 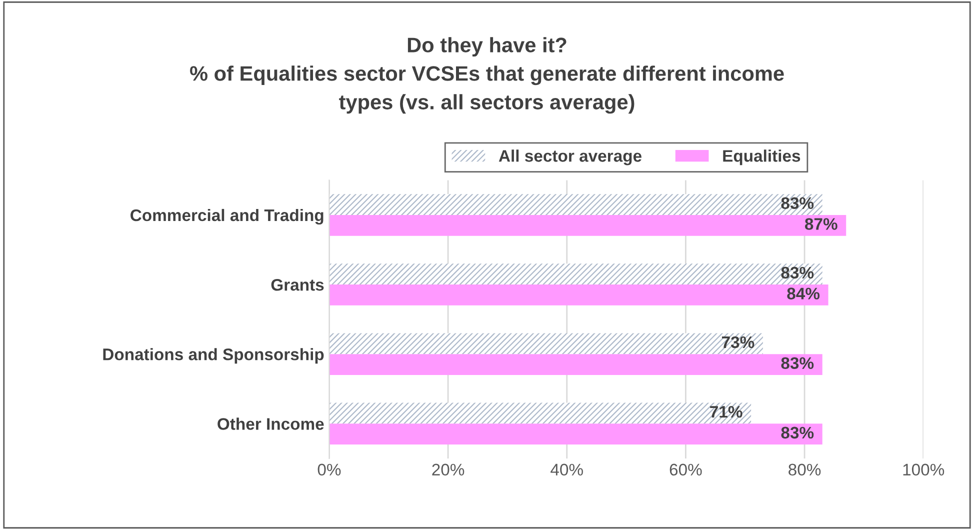 I want to click on legend-label: All sector average, so click(x=570, y=158).